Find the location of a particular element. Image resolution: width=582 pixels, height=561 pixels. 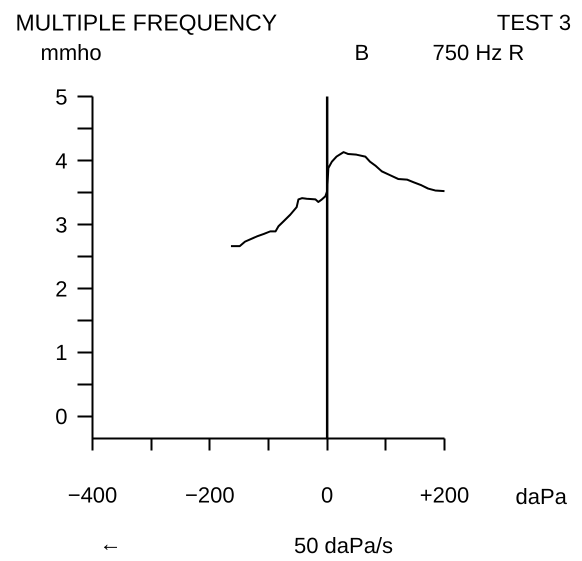

text: TEST 3 is located at coordinates (534, 22).